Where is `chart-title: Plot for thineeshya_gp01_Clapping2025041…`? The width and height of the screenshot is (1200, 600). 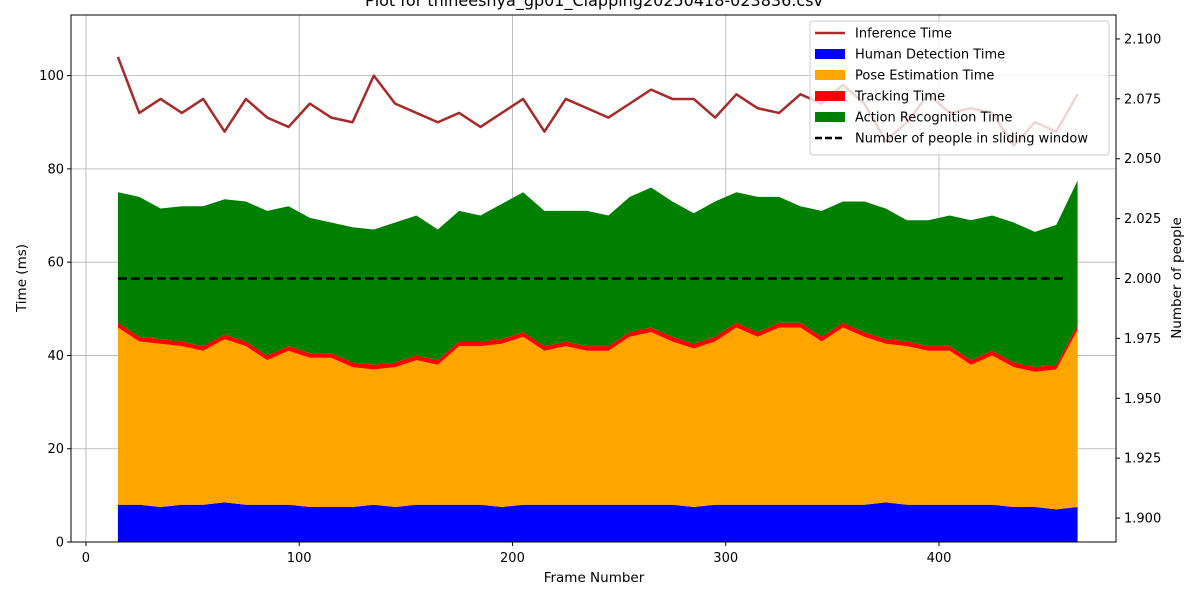
chart-title: Plot for thineeshya_gp01_Clapping2025041… is located at coordinates (594, 5).